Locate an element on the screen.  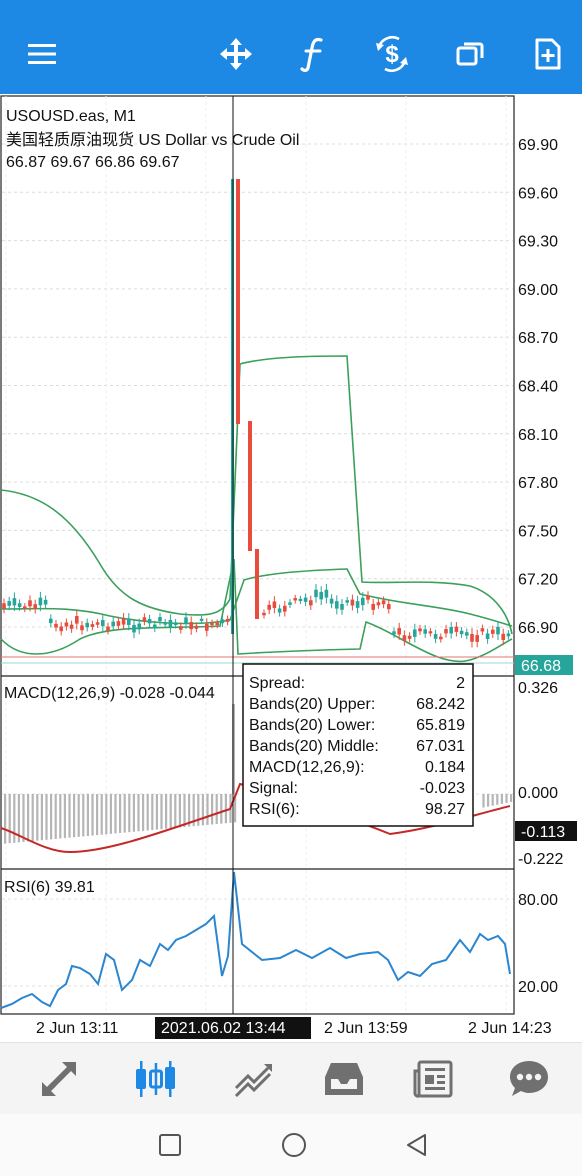
rsi-tick-20: 20.00 is located at coordinates (538, 987).